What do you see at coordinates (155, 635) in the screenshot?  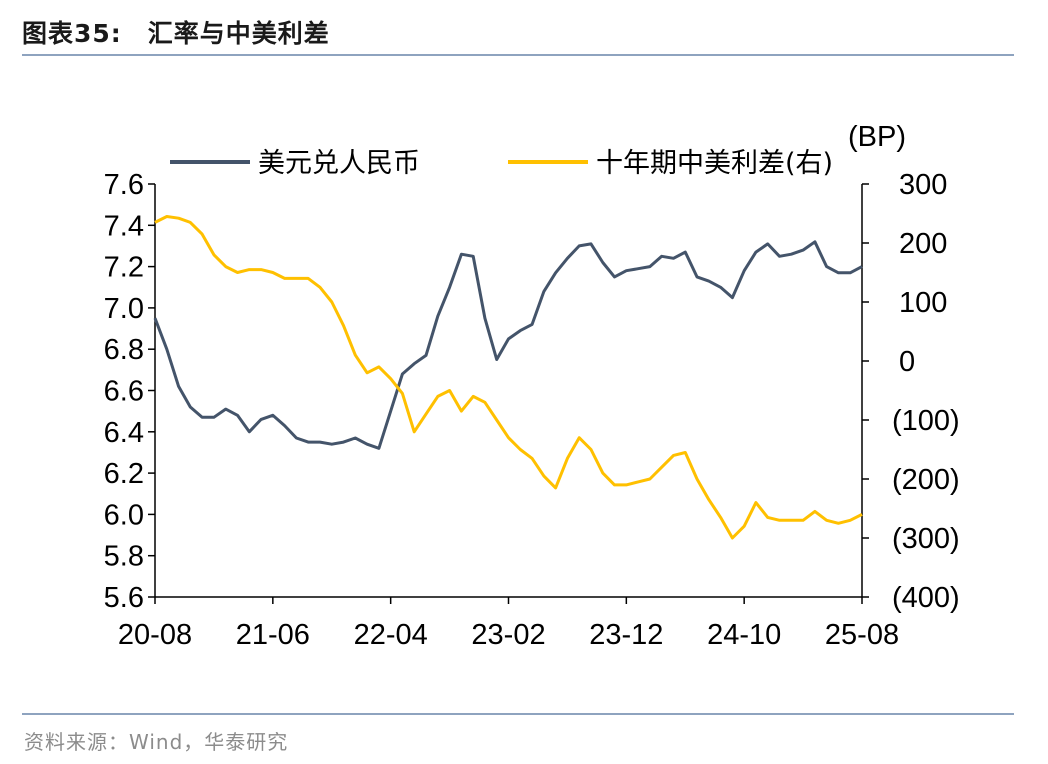 I see `x-tick-label: 20-08` at bounding box center [155, 635].